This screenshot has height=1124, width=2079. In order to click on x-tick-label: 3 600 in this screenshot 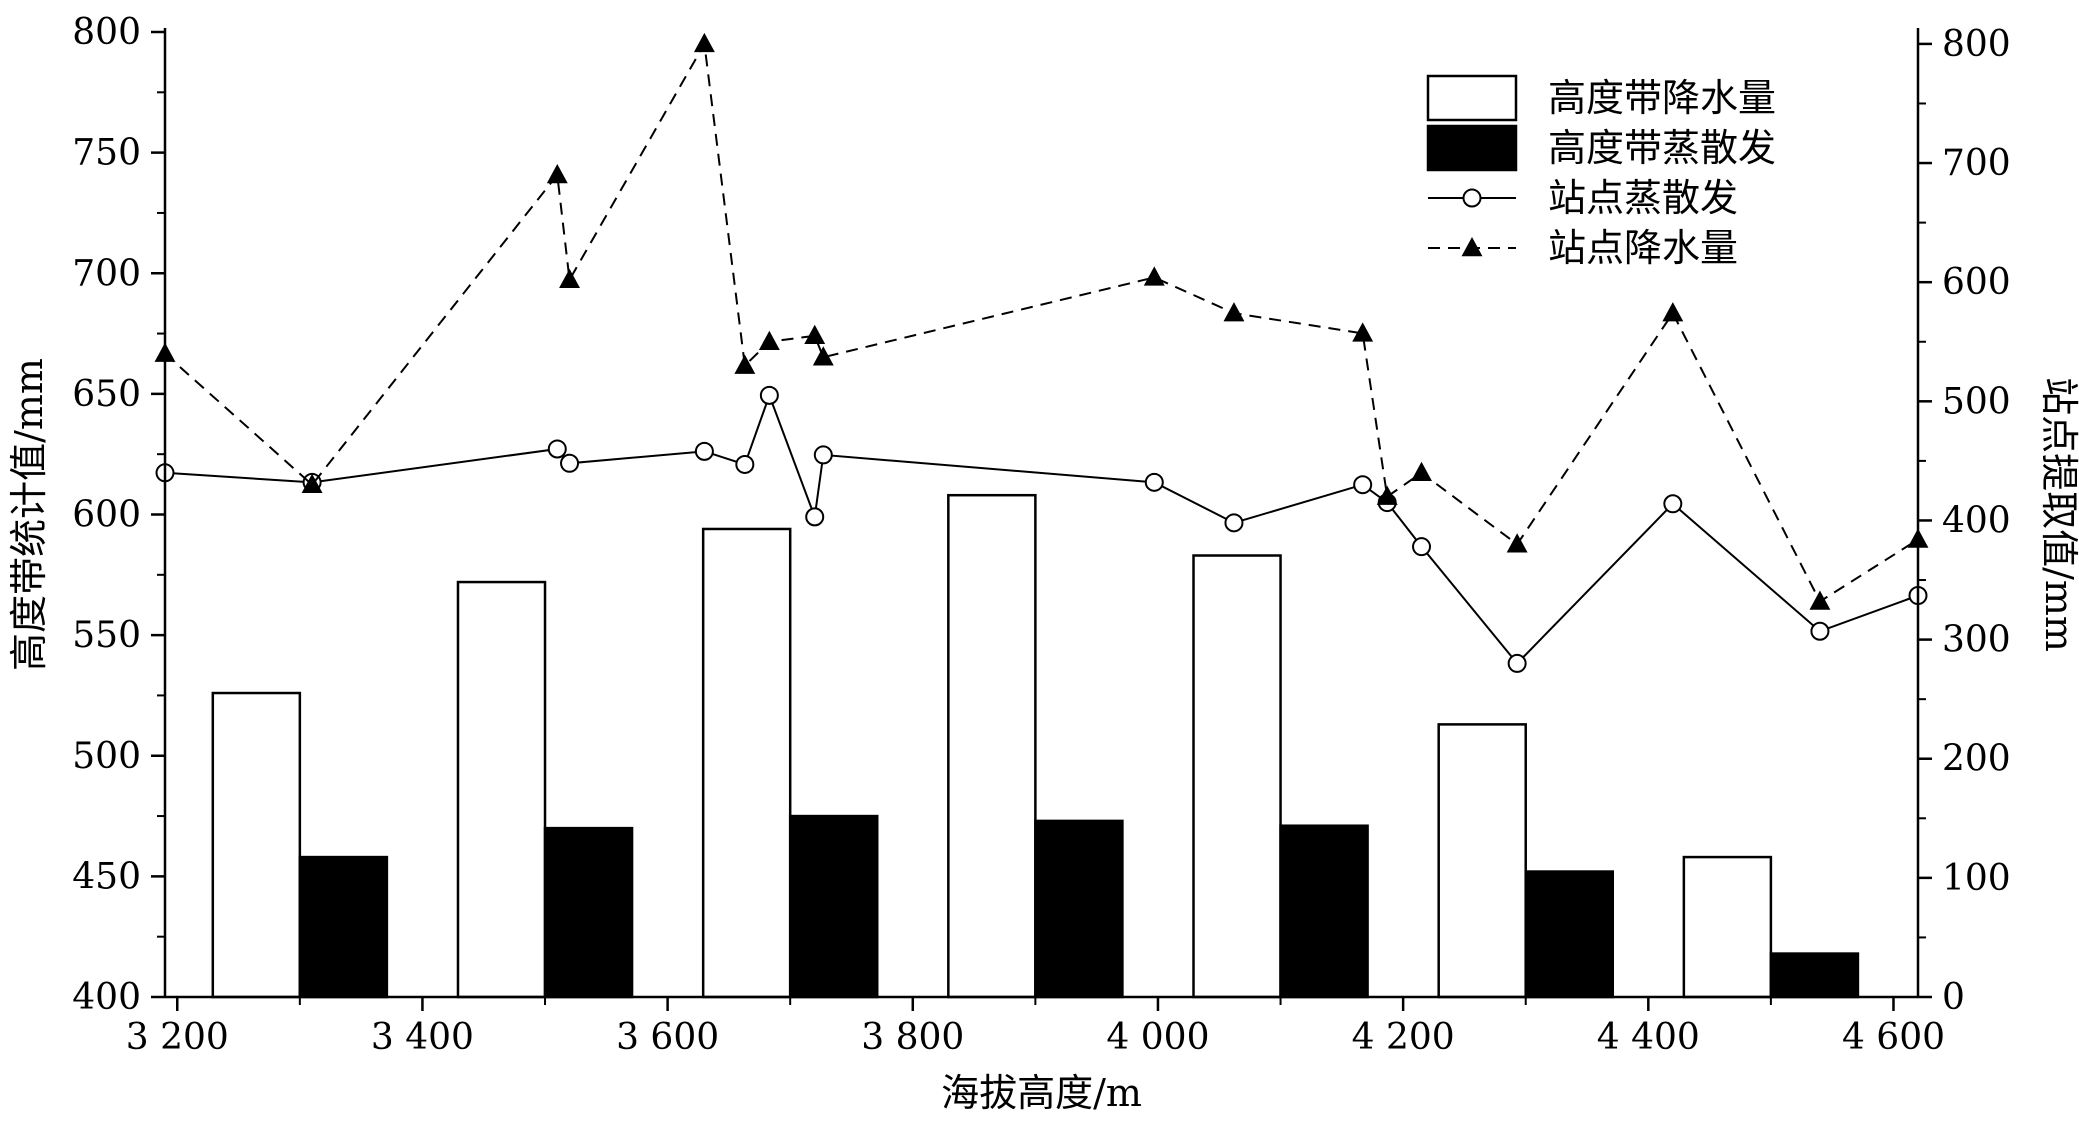, I will do `click(667, 1037)`.